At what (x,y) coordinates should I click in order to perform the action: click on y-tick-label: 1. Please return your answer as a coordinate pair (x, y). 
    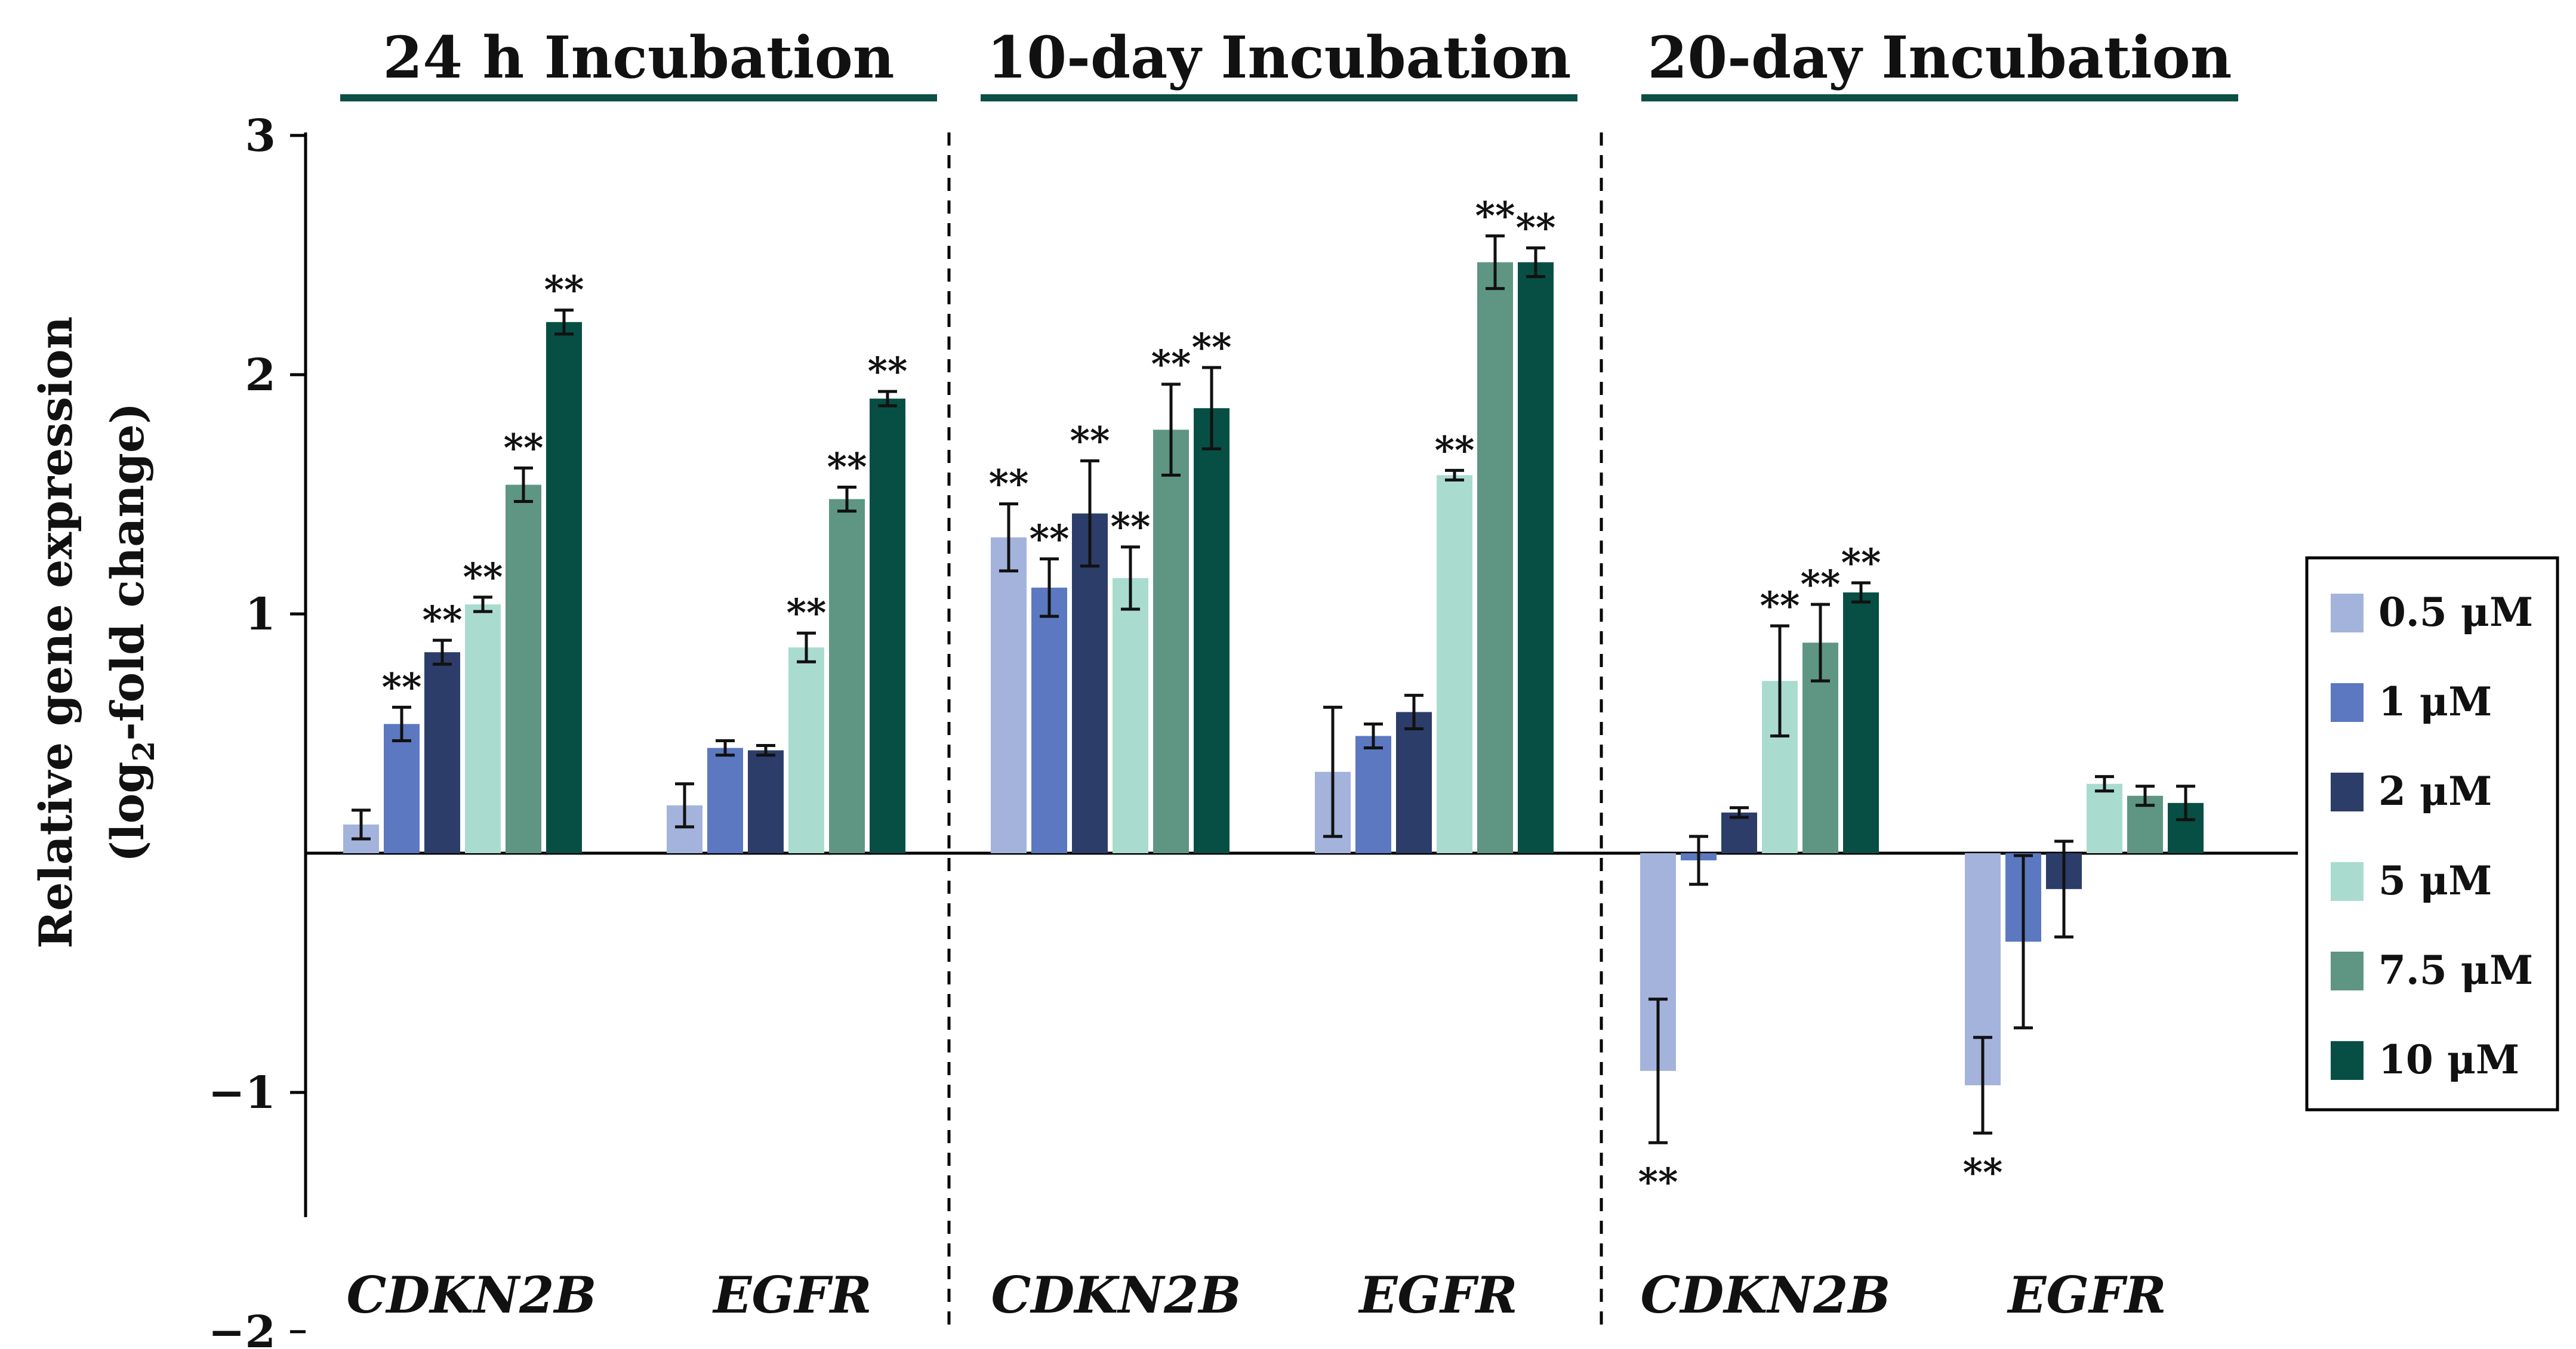
    Looking at the image, I should click on (260, 614).